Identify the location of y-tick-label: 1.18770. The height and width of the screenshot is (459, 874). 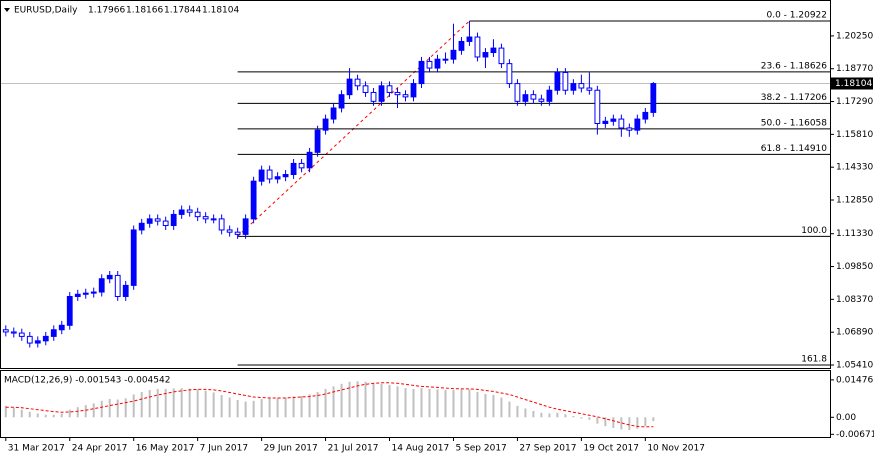
(854, 69).